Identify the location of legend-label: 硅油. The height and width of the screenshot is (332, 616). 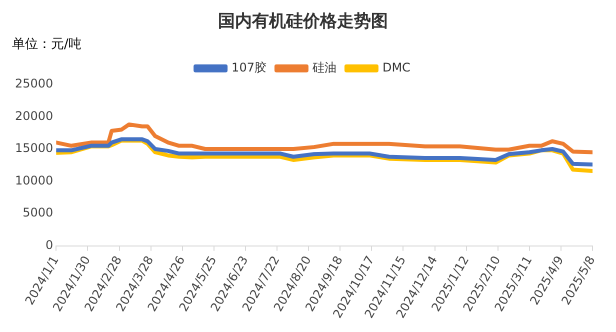
(323, 67).